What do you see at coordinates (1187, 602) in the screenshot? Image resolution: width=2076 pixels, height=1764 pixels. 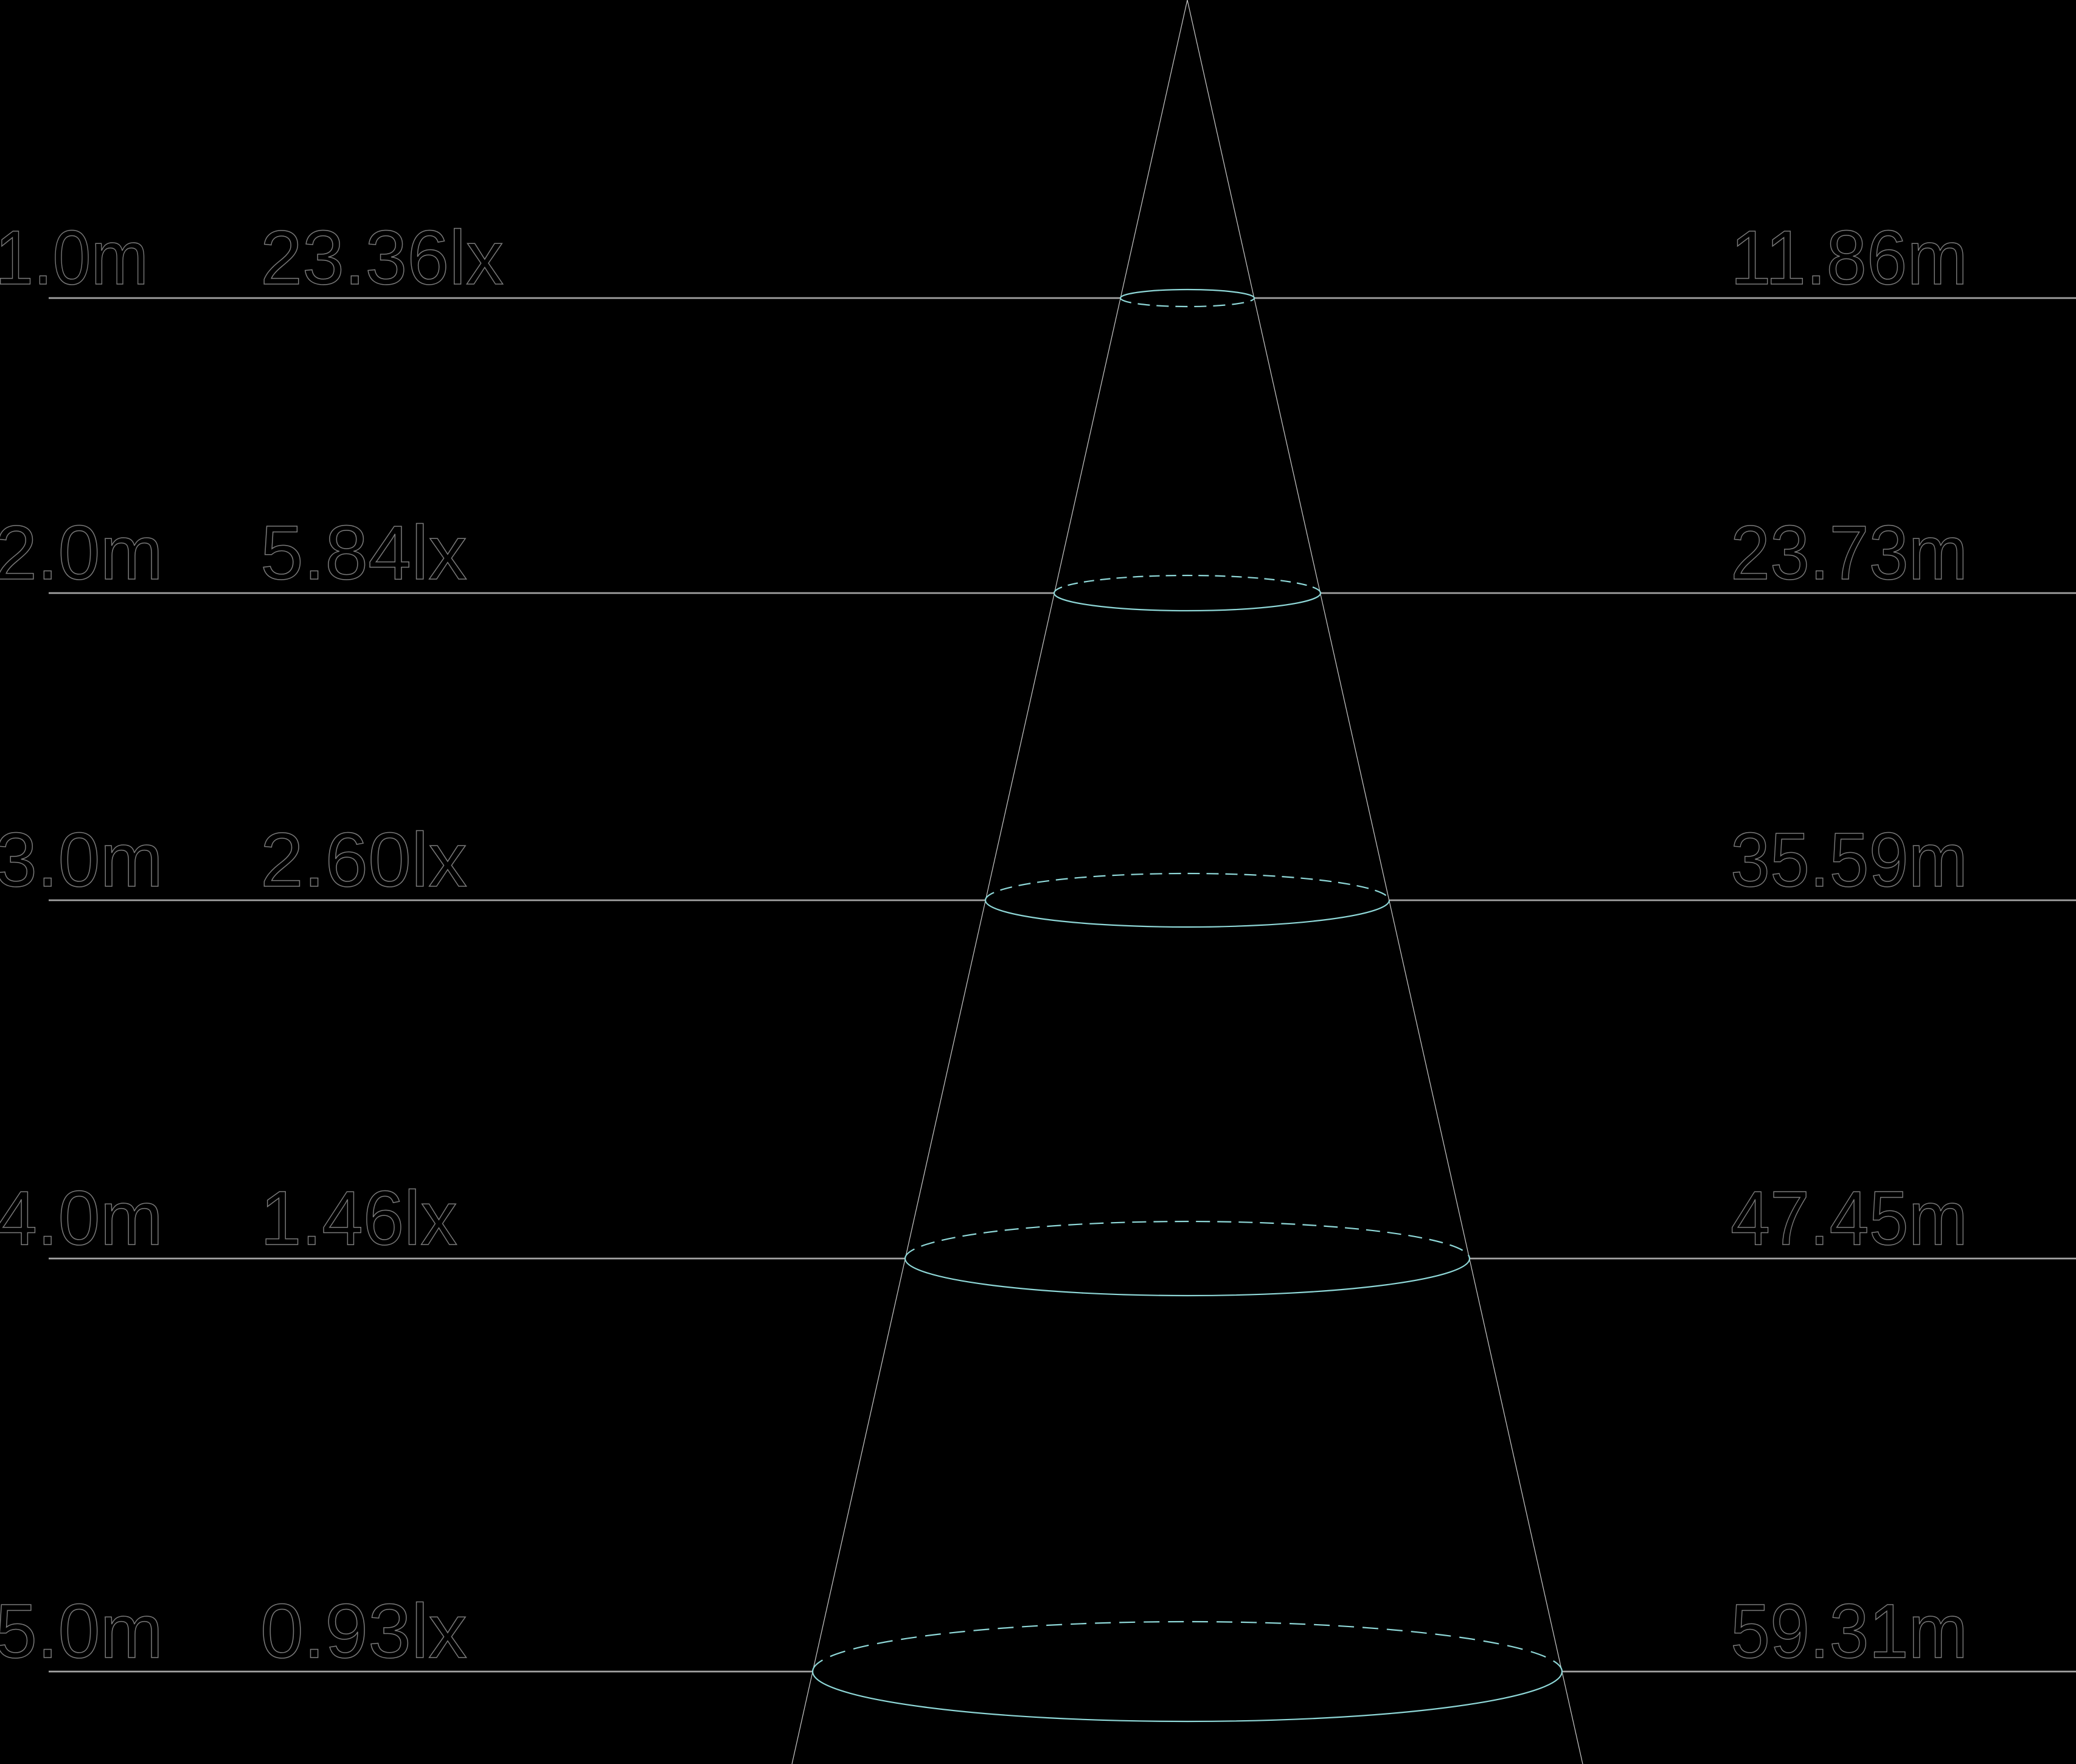 I see `beam-ellipse-2-bottom` at bounding box center [1187, 602].